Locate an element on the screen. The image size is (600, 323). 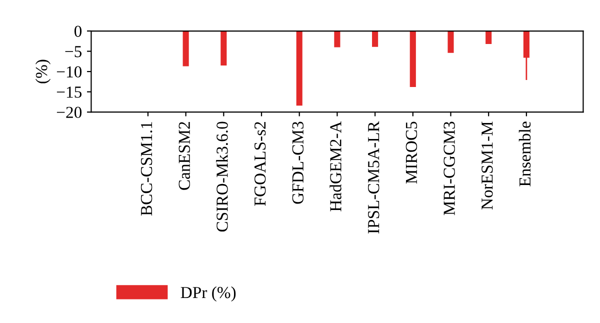
x-tick-label: IPSL-CM5A-LR is located at coordinates (374, 177).